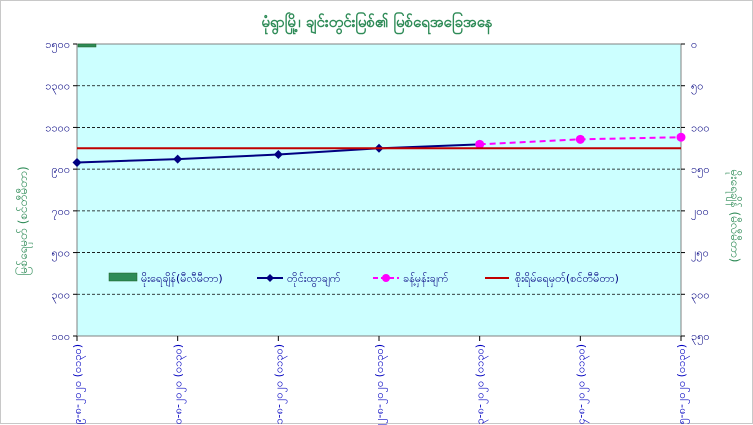 Image resolution: width=753 pixels, height=425 pixels. I want to click on left-tick-label: ၅၀၀, so click(60, 254).